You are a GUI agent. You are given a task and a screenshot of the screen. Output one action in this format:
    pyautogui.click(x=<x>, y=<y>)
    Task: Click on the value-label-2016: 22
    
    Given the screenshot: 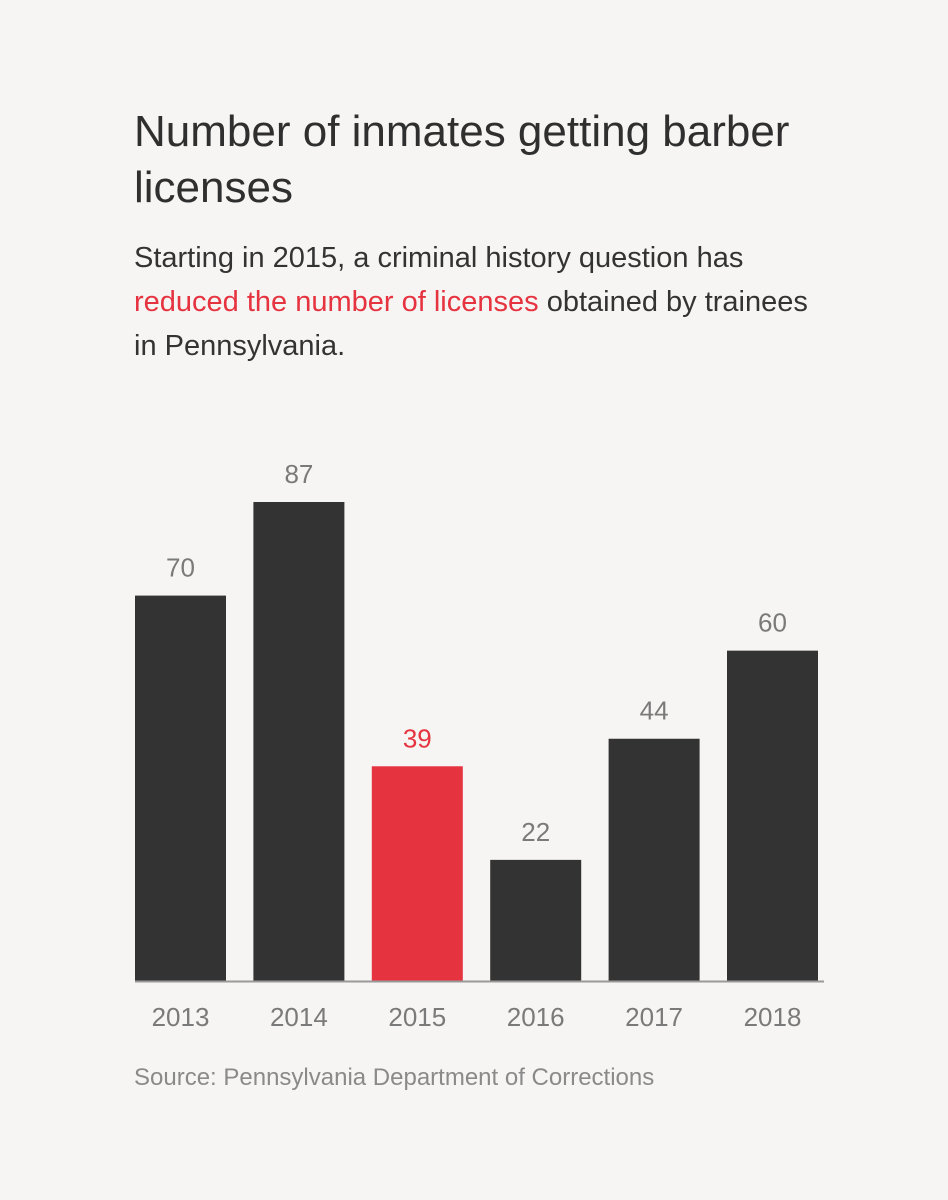 What is the action you would take?
    pyautogui.click(x=535, y=832)
    